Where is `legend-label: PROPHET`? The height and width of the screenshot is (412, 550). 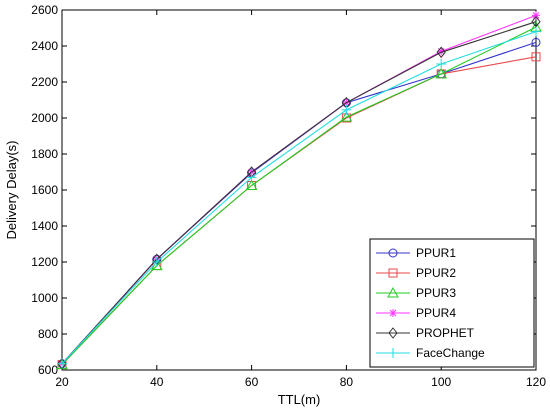 legend-label: PROPHET is located at coordinates (445, 333).